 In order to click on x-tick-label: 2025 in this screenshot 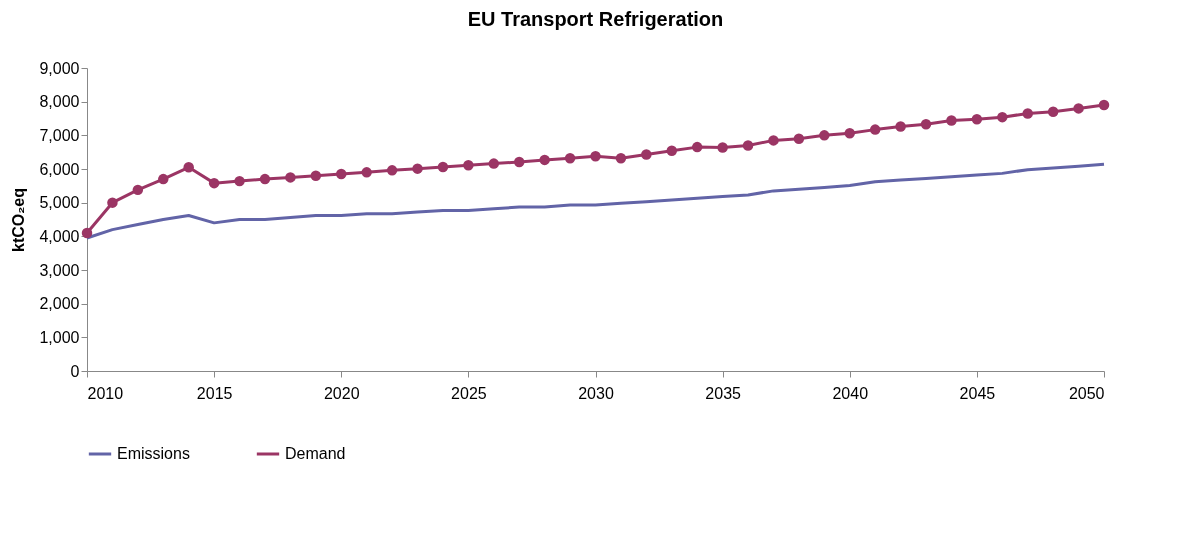, I will do `click(469, 393)`.